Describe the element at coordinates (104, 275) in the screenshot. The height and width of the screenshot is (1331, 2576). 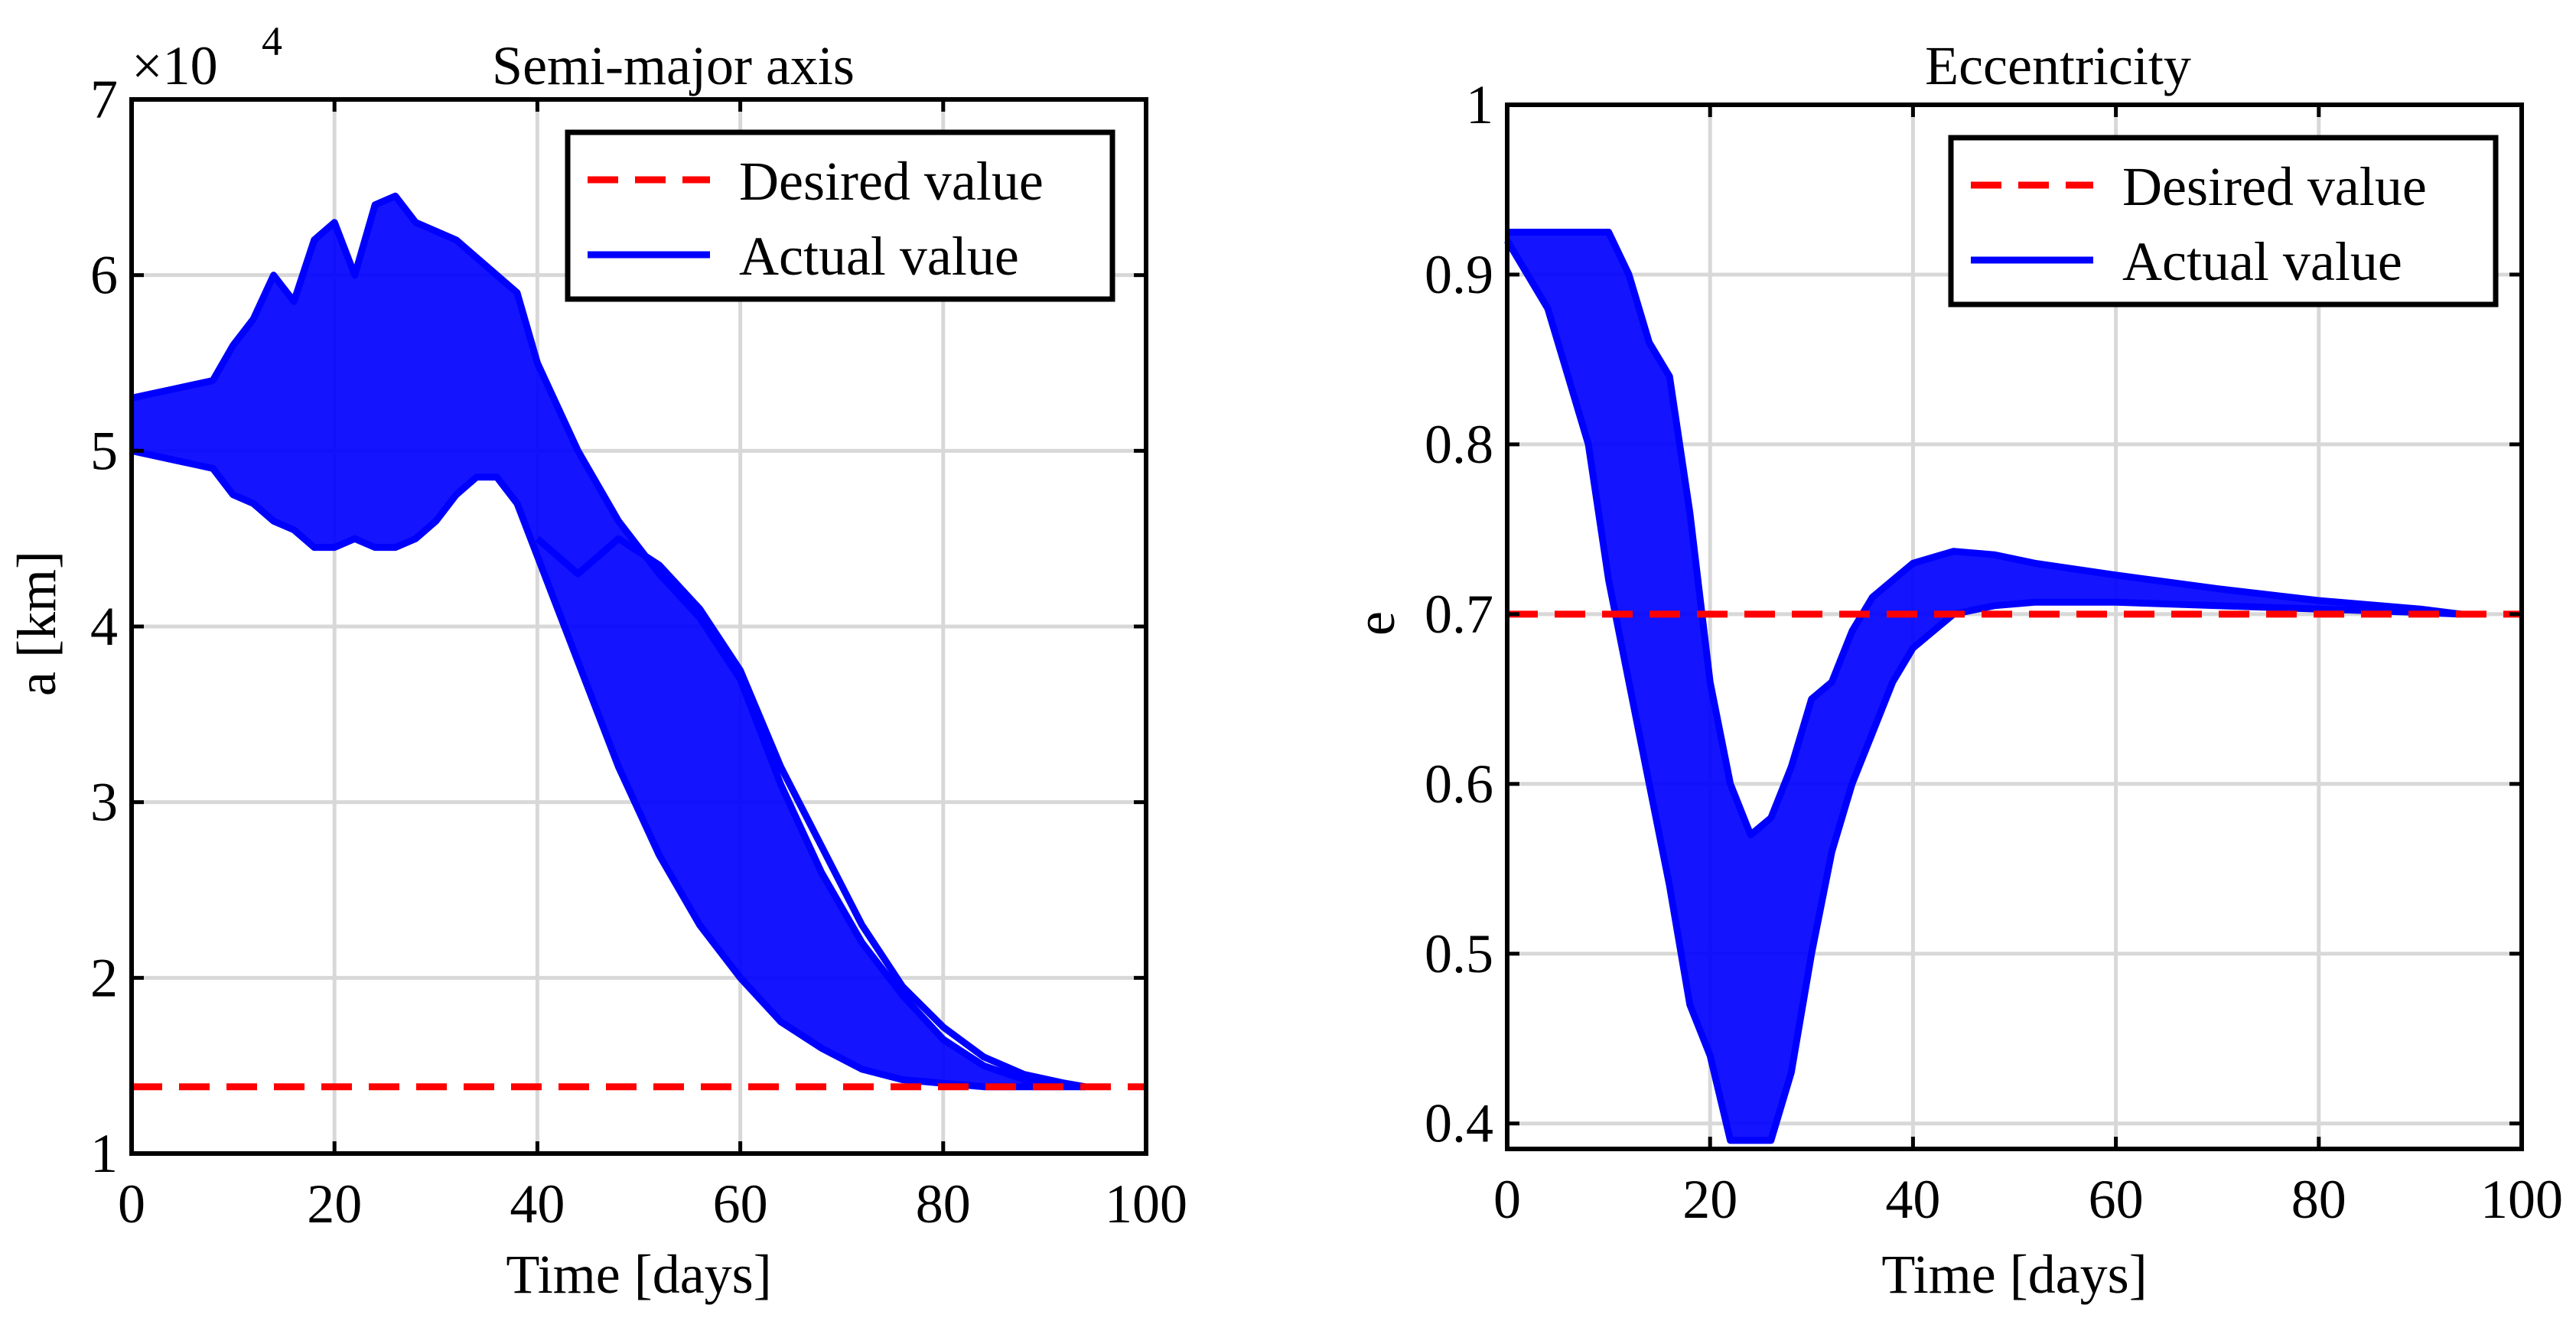
I see `y-tick-label: 6` at that location.